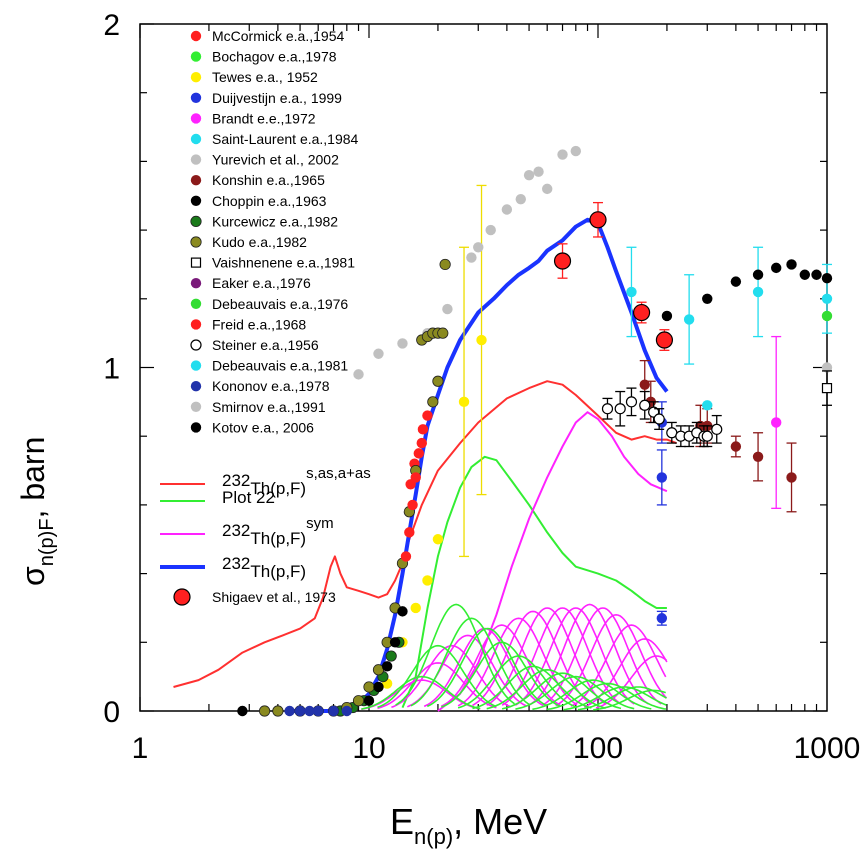 The width and height of the screenshot is (866, 851). What do you see at coordinates (296, 481) in the screenshot?
I see `legend-curve-label: 232Th(p,F)s,as,a+as` at bounding box center [296, 481].